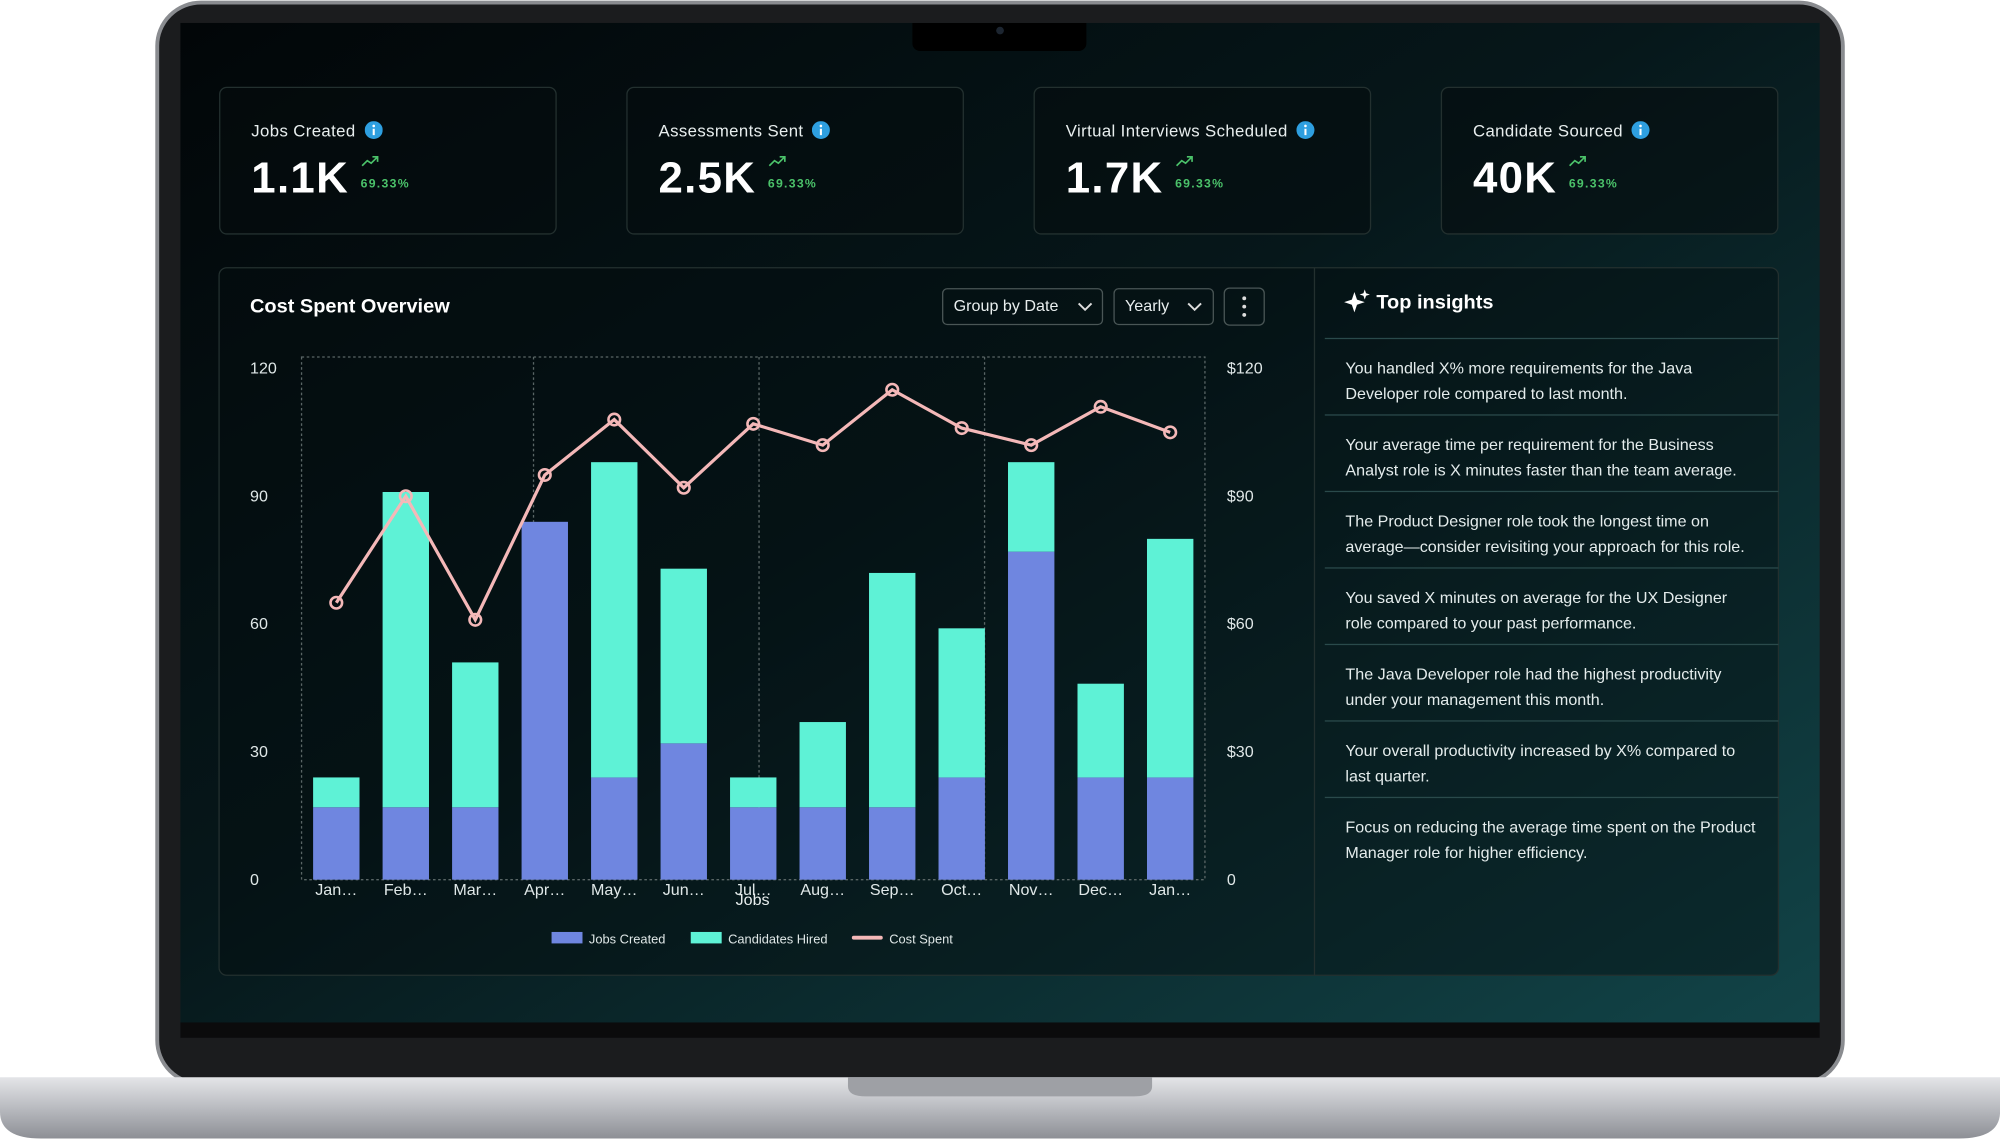 Image resolution: width=2000 pixels, height=1141 pixels. Describe the element at coordinates (752, 505) in the screenshot. I see `line-series` at that location.